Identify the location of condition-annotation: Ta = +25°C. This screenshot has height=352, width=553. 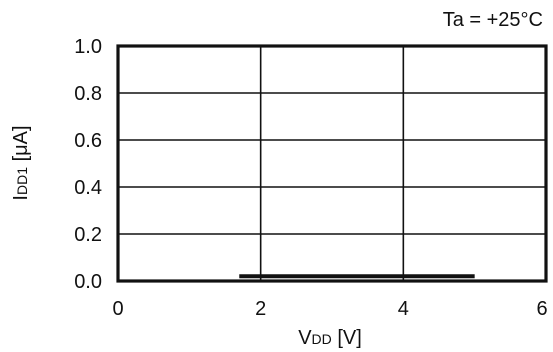
(493, 20).